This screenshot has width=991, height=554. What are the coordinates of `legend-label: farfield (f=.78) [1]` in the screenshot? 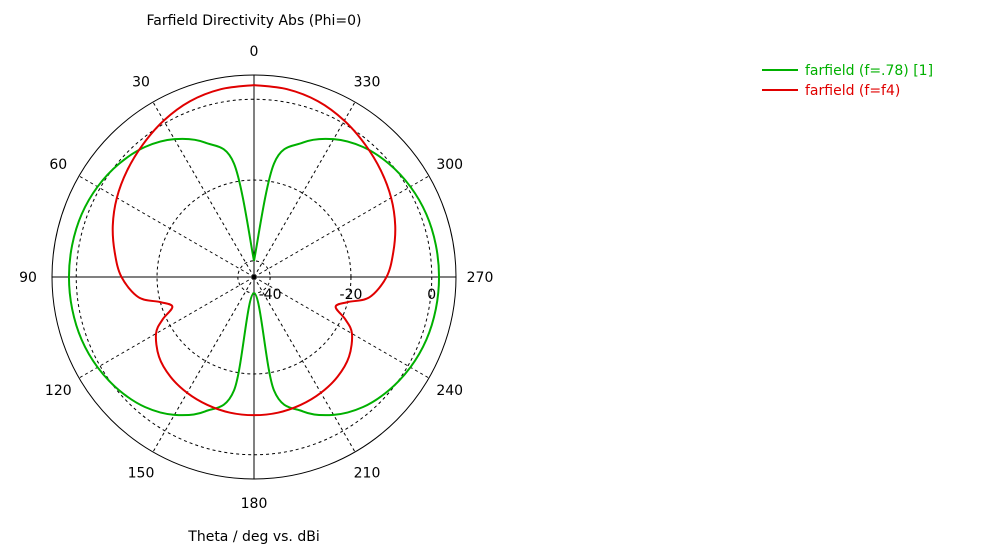 It's located at (869, 71).